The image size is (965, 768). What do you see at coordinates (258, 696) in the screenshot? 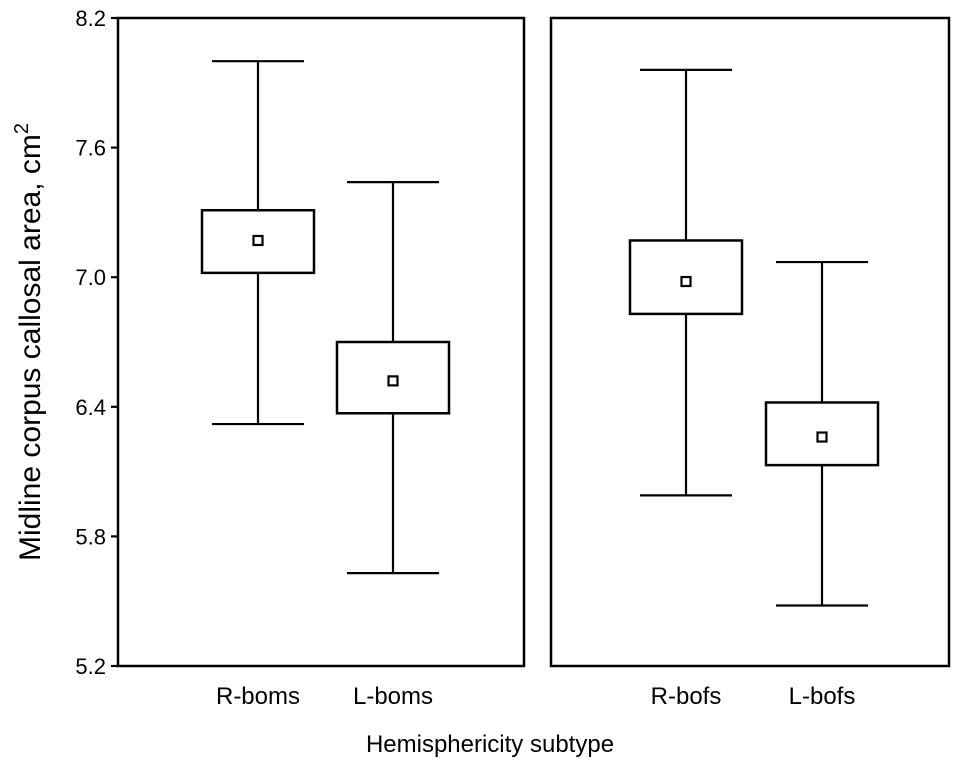
I see `category-label: R-boms` at bounding box center [258, 696].